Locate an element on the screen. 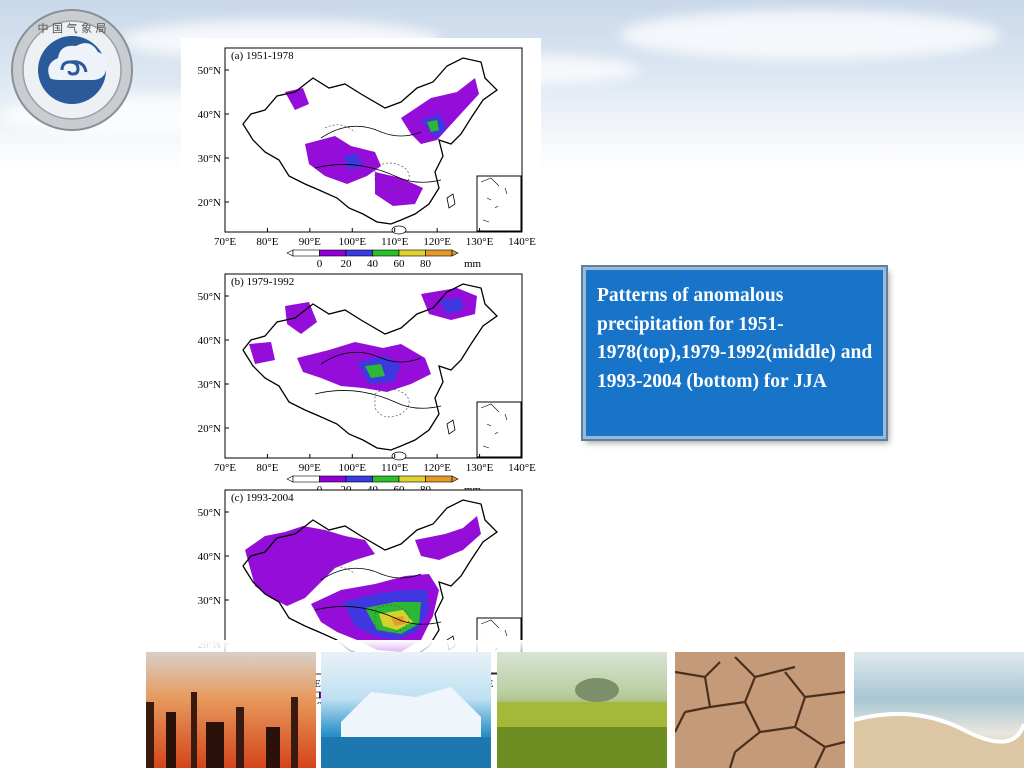  industry-photo is located at coordinates (231, 710).